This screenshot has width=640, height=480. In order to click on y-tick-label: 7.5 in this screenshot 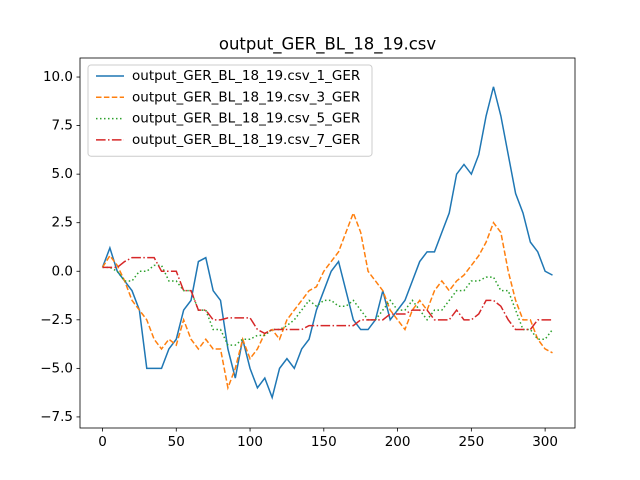, I will do `click(62, 126)`.